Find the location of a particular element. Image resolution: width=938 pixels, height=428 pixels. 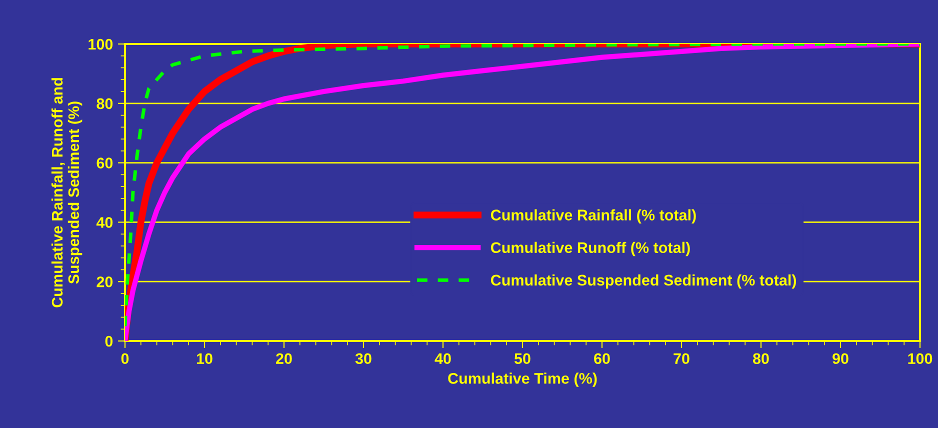

x-tick-label: 50 is located at coordinates (522, 358).